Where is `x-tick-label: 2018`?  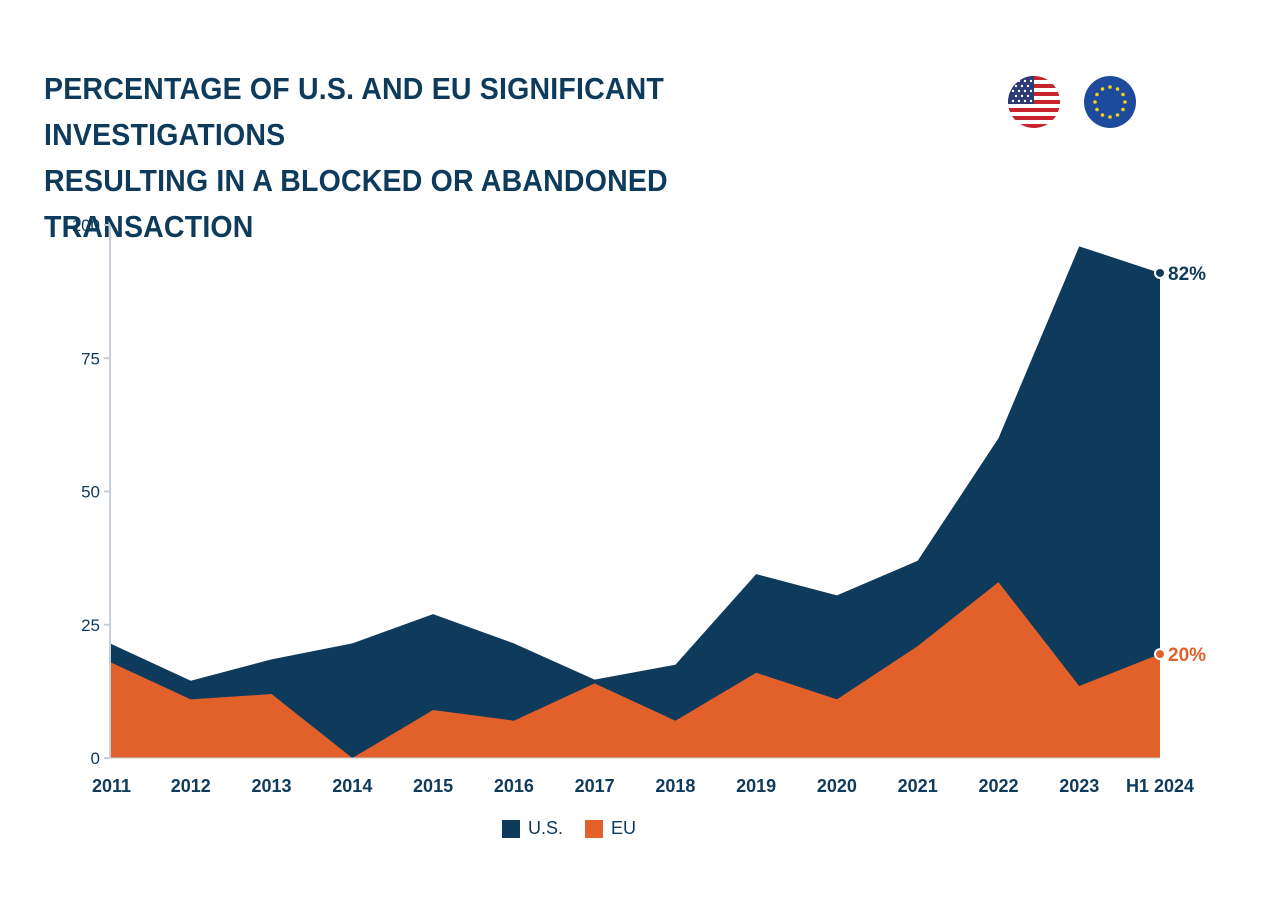
x-tick-label: 2018 is located at coordinates (675, 786).